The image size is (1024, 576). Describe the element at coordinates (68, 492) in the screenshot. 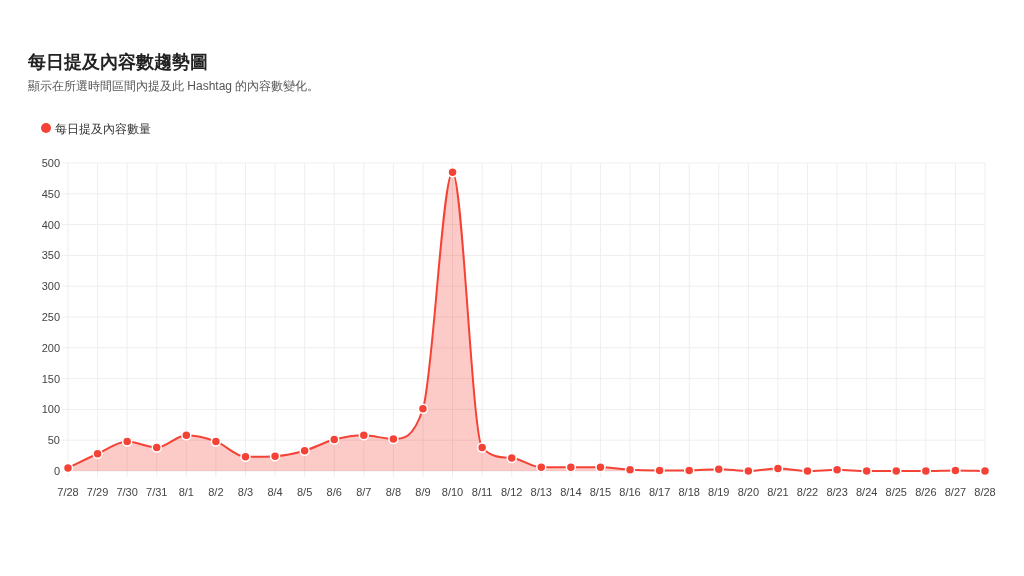

I see `x-tick-label: 7/28` at that location.